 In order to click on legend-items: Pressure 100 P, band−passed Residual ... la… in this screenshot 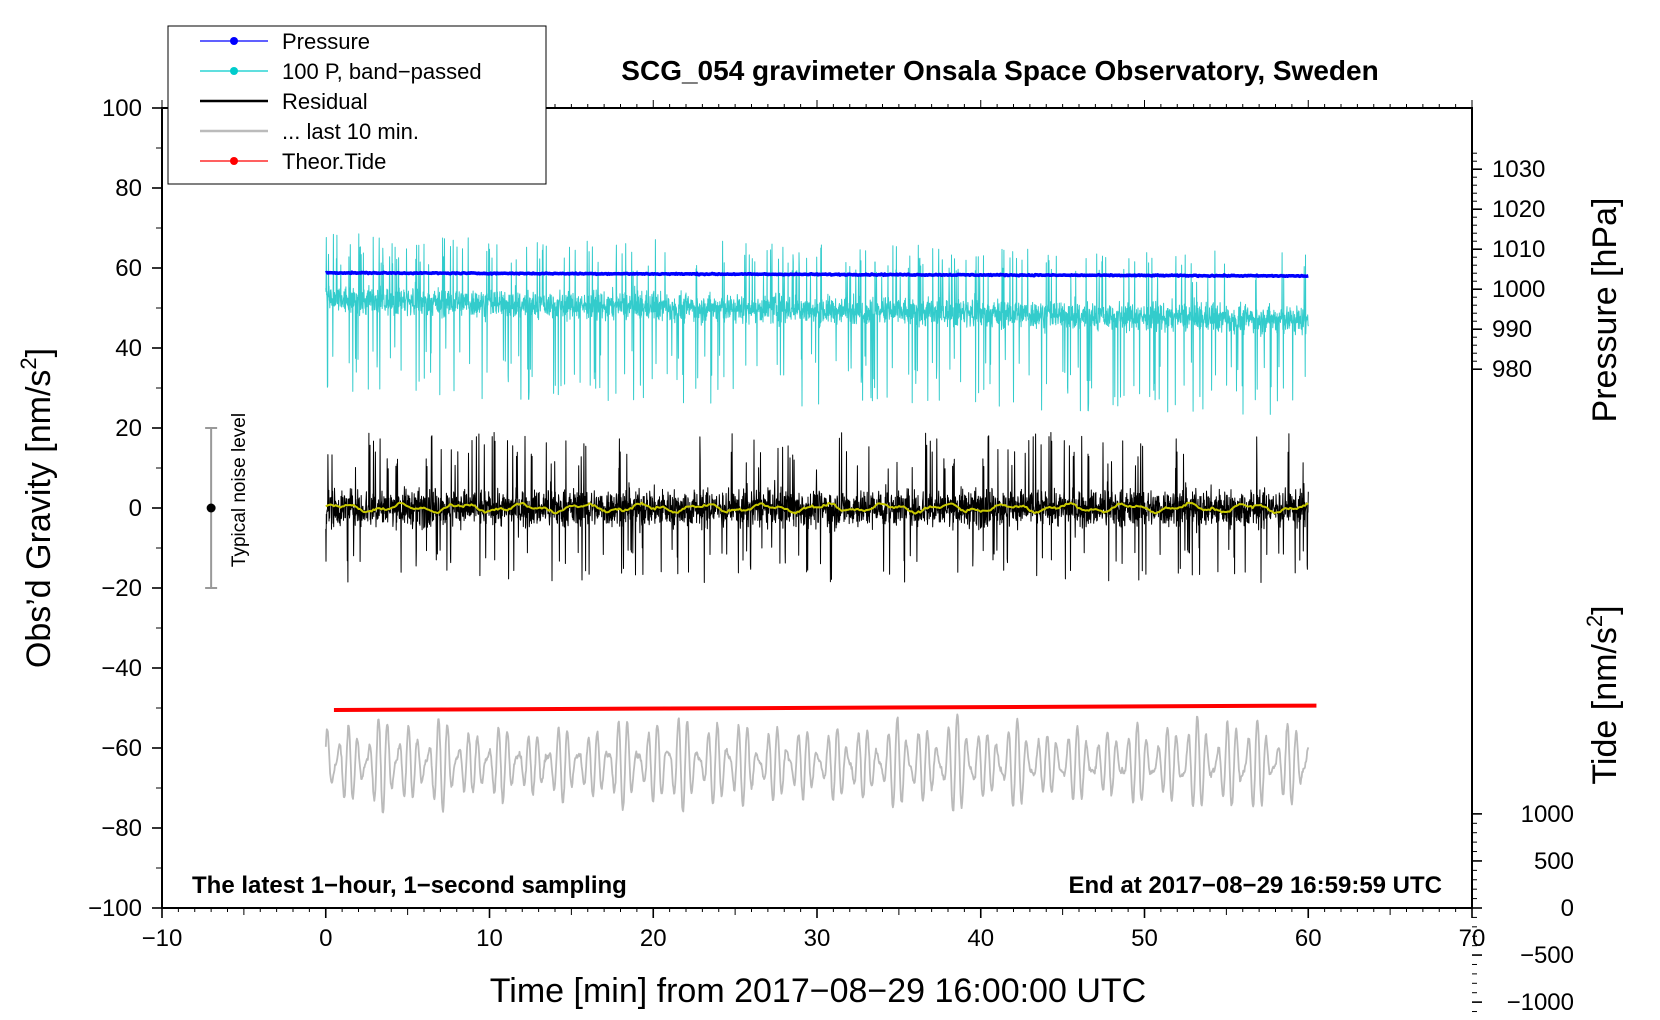, I will do `click(341, 101)`.